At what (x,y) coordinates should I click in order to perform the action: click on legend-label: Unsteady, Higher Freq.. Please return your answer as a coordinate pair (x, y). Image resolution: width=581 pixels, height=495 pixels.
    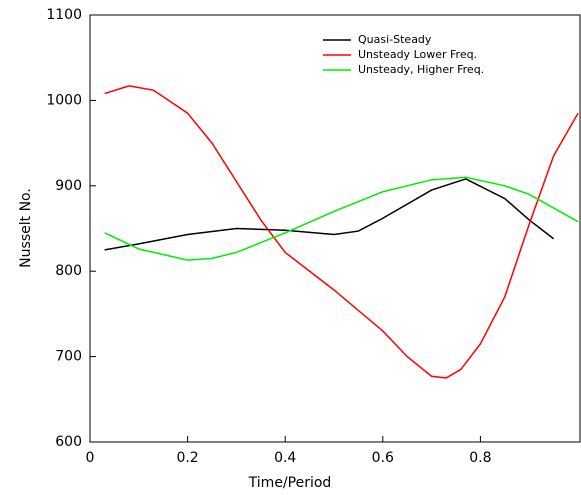
    Looking at the image, I should click on (421, 69).